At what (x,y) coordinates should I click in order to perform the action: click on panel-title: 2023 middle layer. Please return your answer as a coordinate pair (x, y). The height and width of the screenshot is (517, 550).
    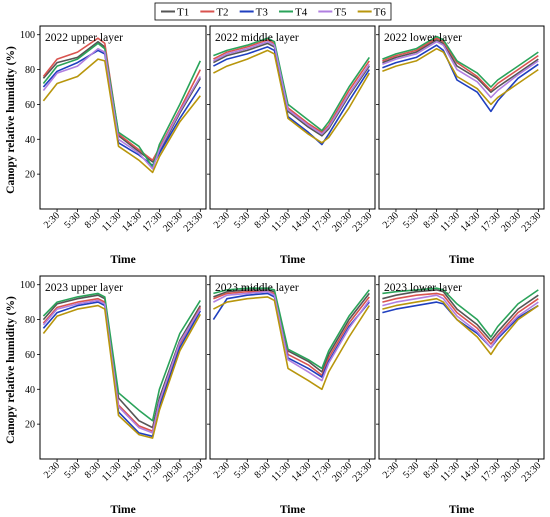
    Looking at the image, I should click on (257, 288).